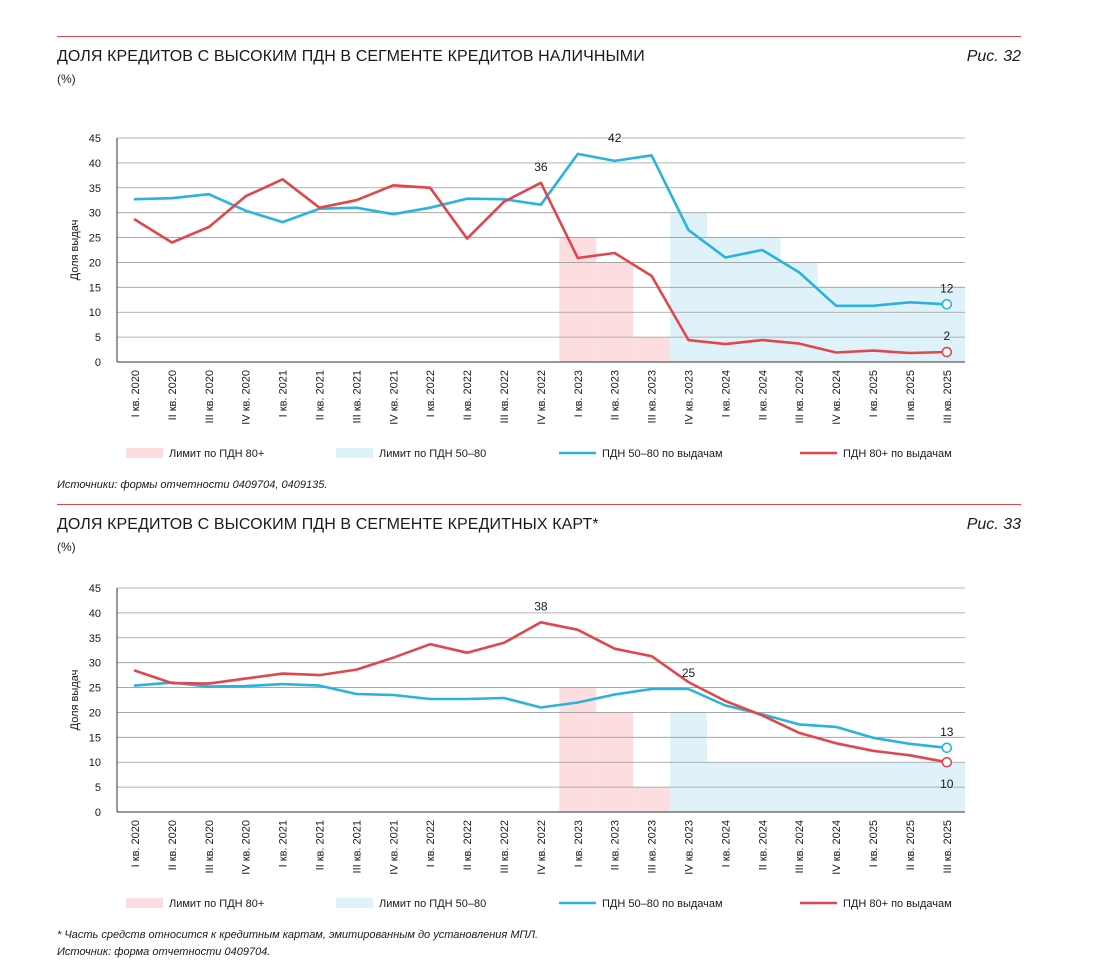 The height and width of the screenshot is (971, 1110). I want to click on x-tick-label: IV кв. 2021, so click(394, 397).